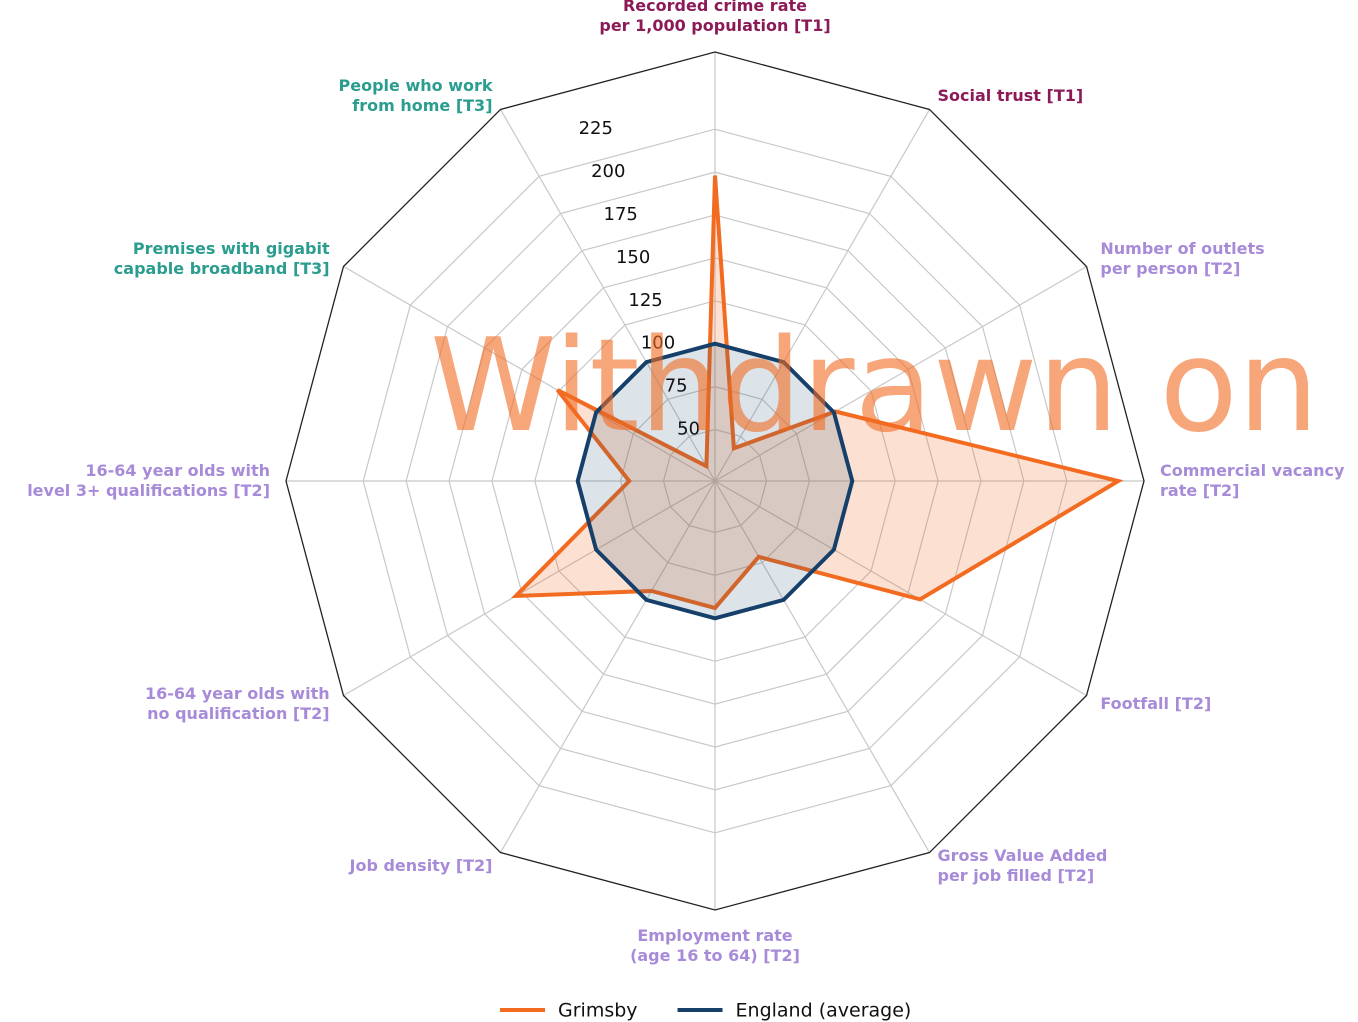 This screenshot has height=1022, width=1358. I want to click on category-label: Gross Value Added per job filled [T2], so click(1022, 866).